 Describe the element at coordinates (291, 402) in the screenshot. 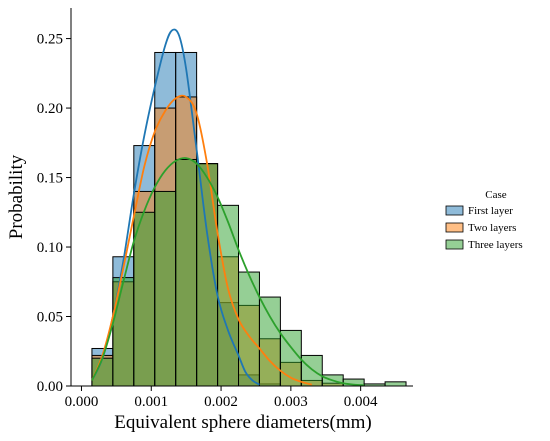

I see `x-tick-label-3: 0.003` at that location.